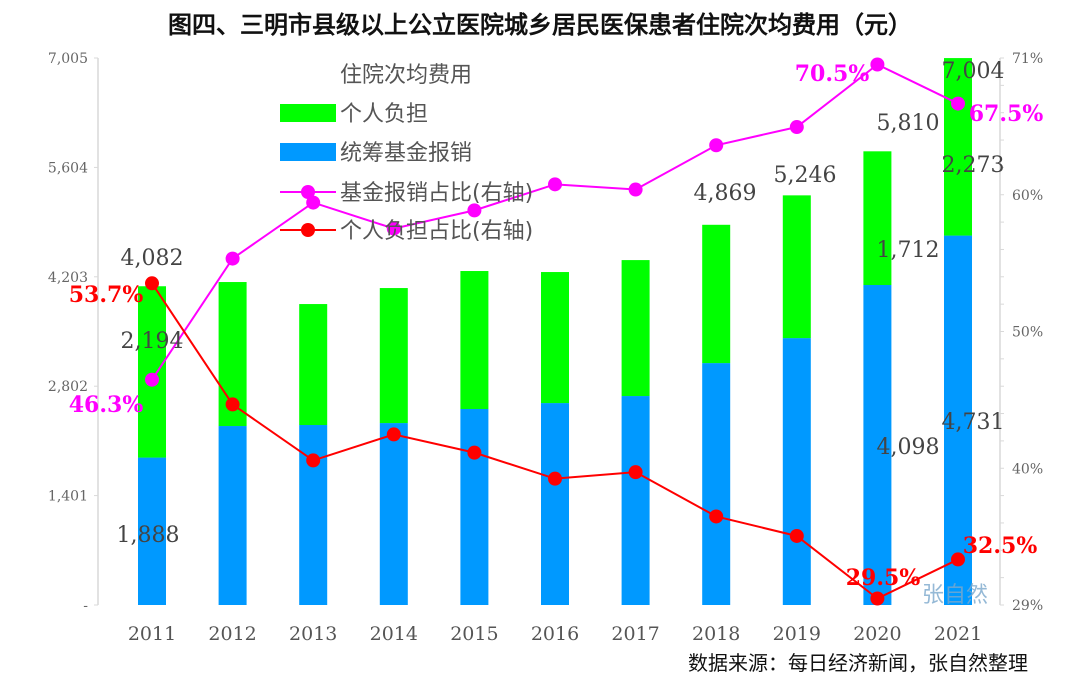  Describe the element at coordinates (716, 634) in the screenshot. I see `x-axis-tick-label: 2018` at that location.